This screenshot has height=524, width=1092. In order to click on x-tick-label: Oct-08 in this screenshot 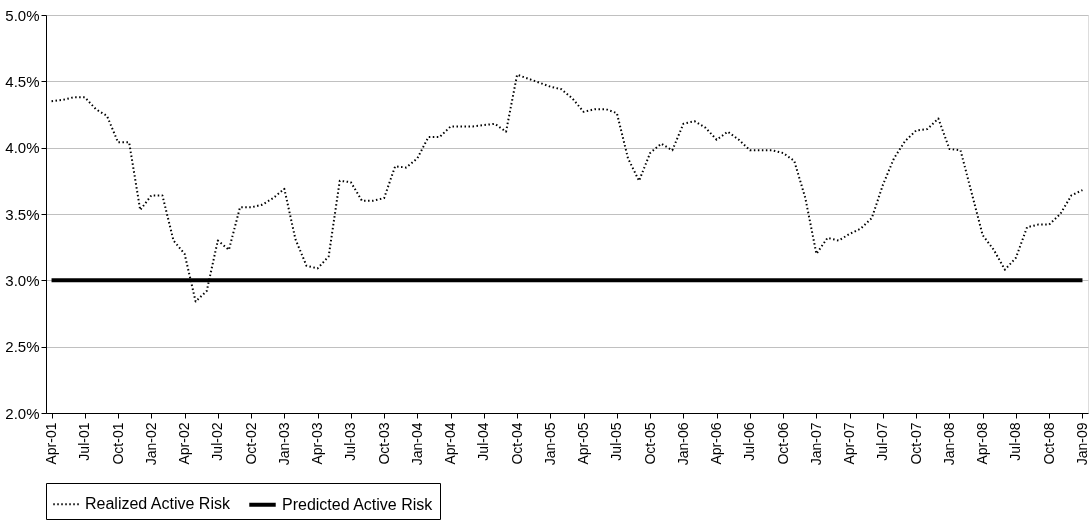, I will do `click(1048, 443)`.